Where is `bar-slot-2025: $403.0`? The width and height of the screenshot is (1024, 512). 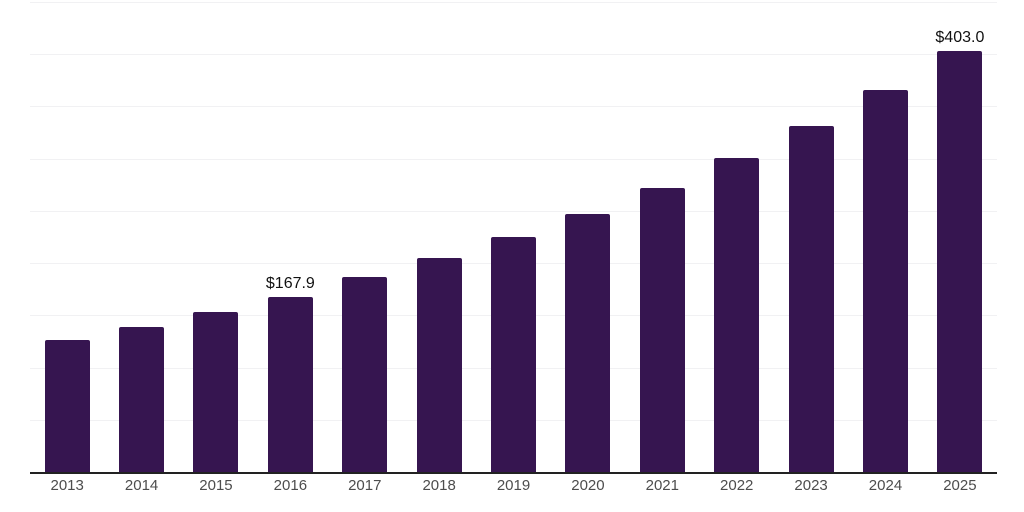
bar-slot-2025: $403.0 is located at coordinates (960, 237).